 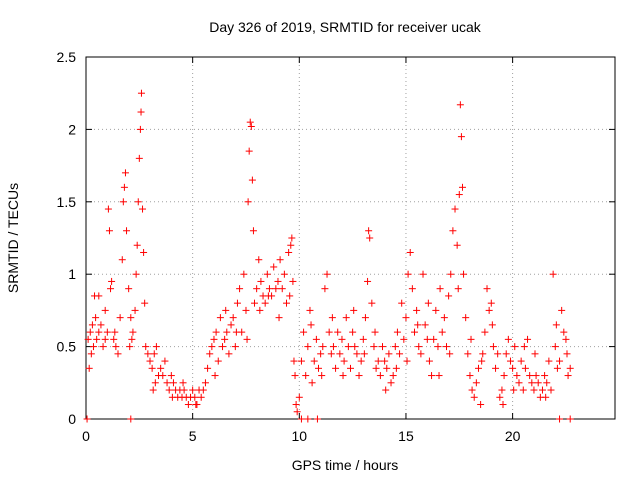 I want to click on y-tick-label: 0, so click(x=72, y=419).